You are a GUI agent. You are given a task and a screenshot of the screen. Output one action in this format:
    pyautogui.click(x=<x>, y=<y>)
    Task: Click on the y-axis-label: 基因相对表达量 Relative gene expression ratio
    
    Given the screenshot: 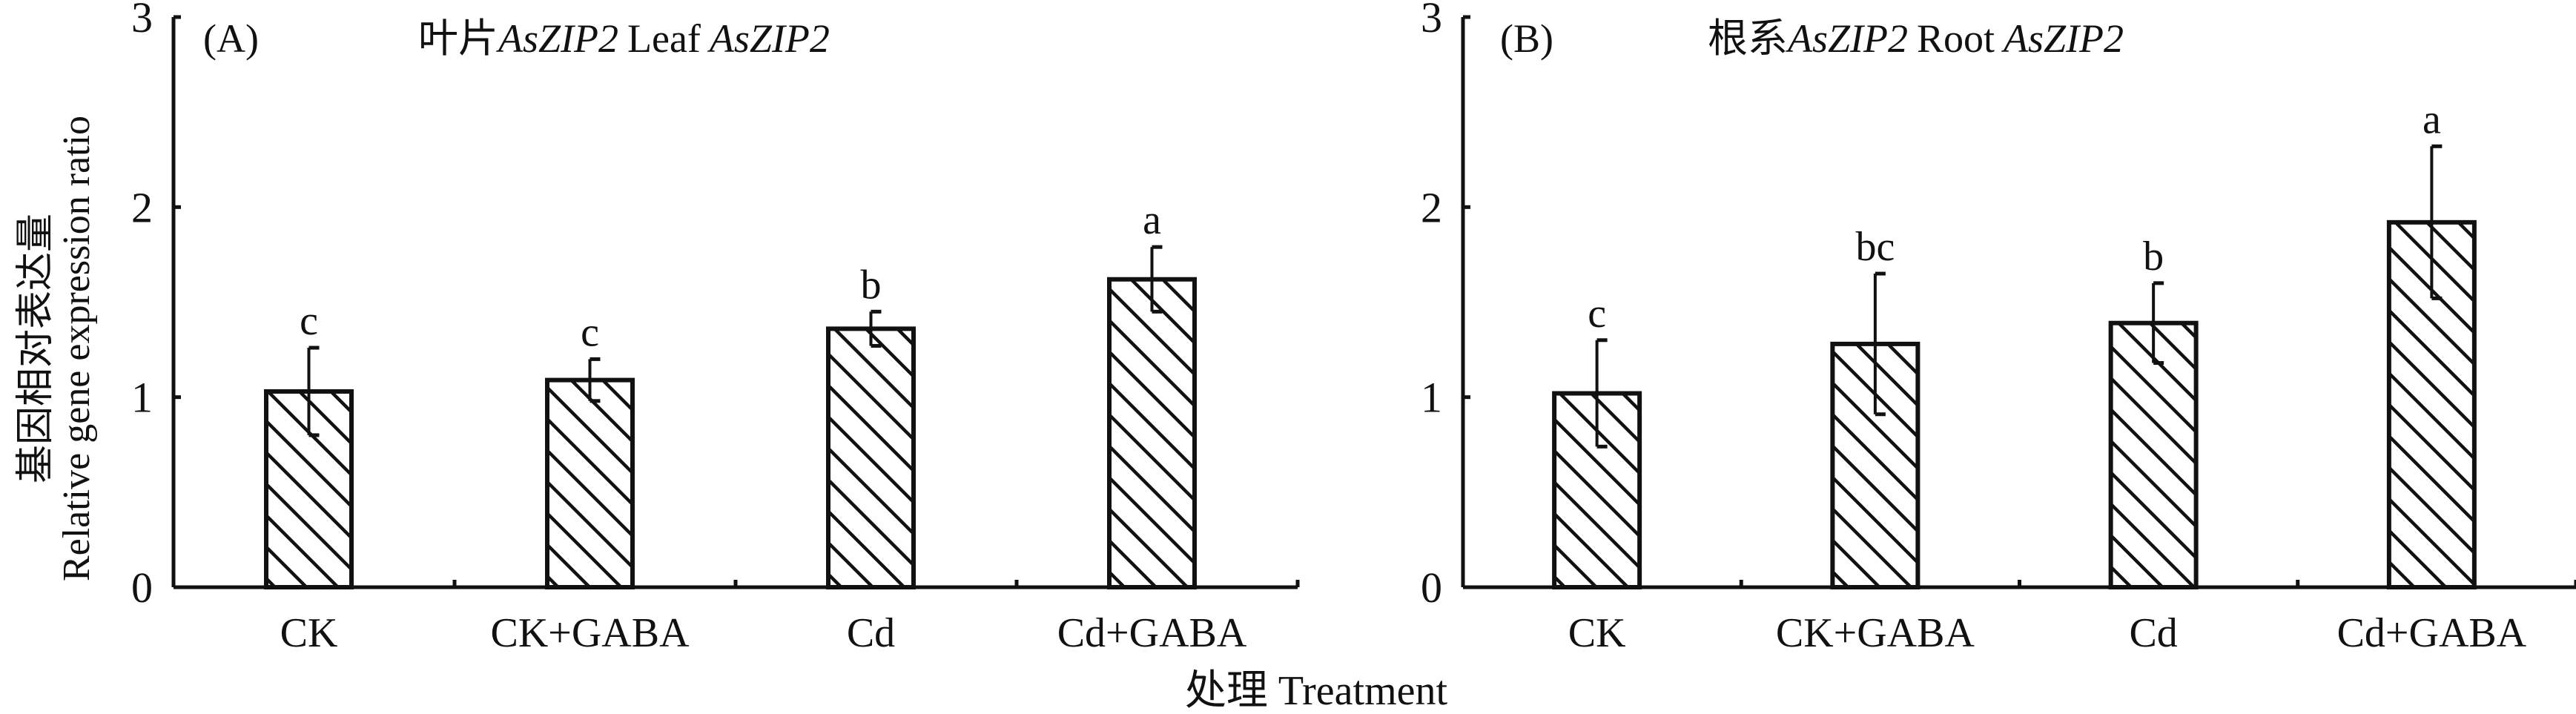 What is the action you would take?
    pyautogui.click(x=56, y=348)
    